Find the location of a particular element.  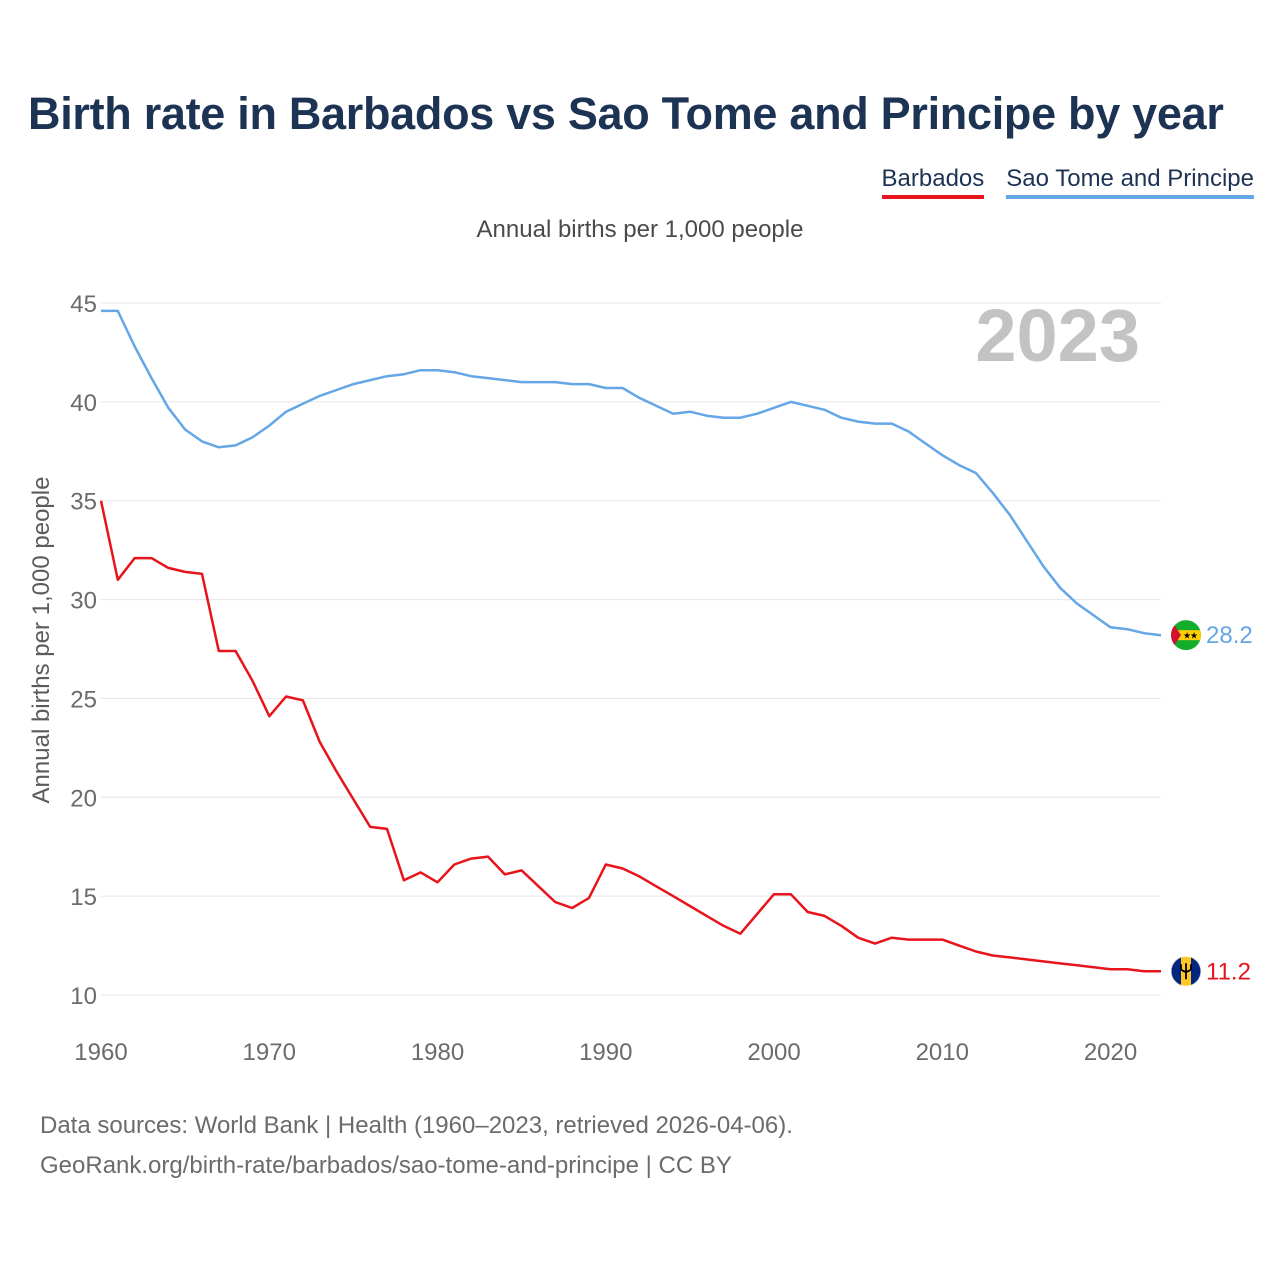

x-tick-label: 2010 is located at coordinates (942, 1052).